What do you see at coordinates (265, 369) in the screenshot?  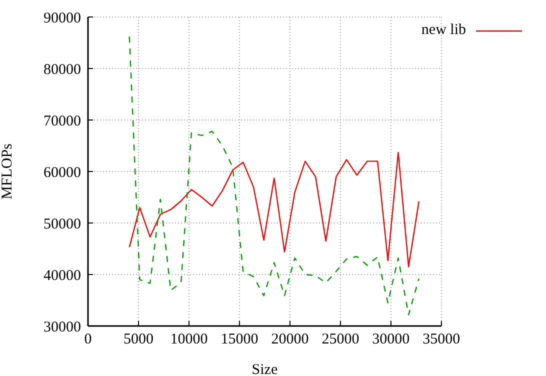 I see `x-axis-title: Size` at bounding box center [265, 369].